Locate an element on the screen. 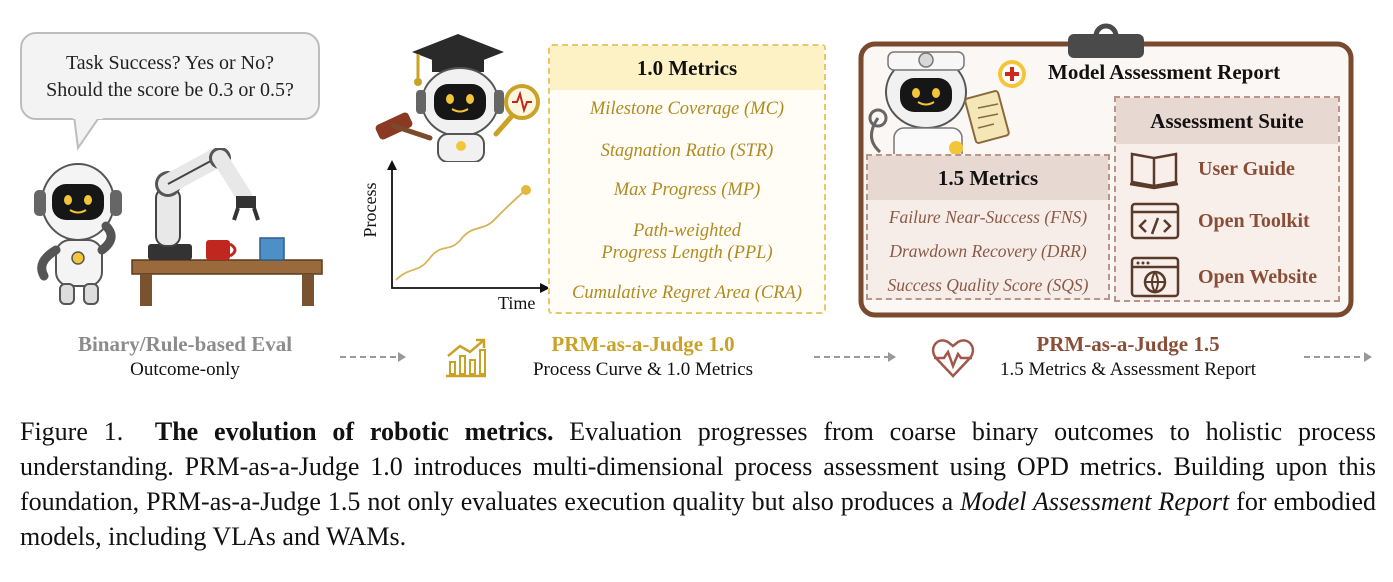 The image size is (1393, 582). metric-drr: Drawdown Recovery (DRR) is located at coordinates (988, 251).